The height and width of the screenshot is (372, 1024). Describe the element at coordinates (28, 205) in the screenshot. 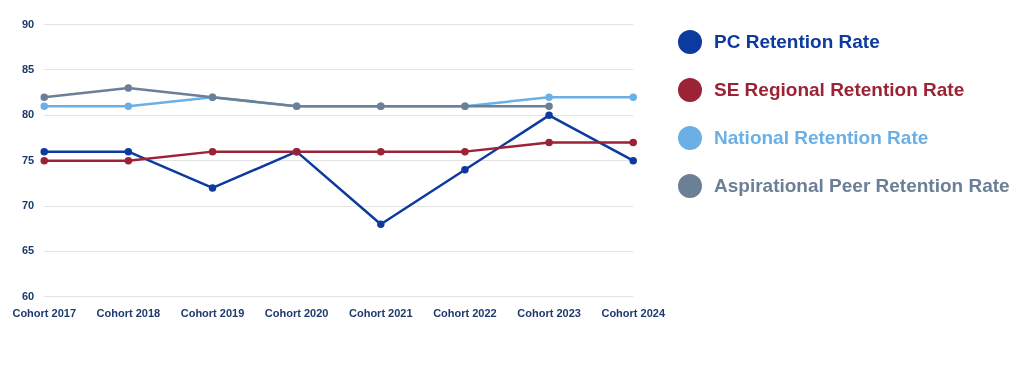

I see `y-tick-label: 70` at that location.